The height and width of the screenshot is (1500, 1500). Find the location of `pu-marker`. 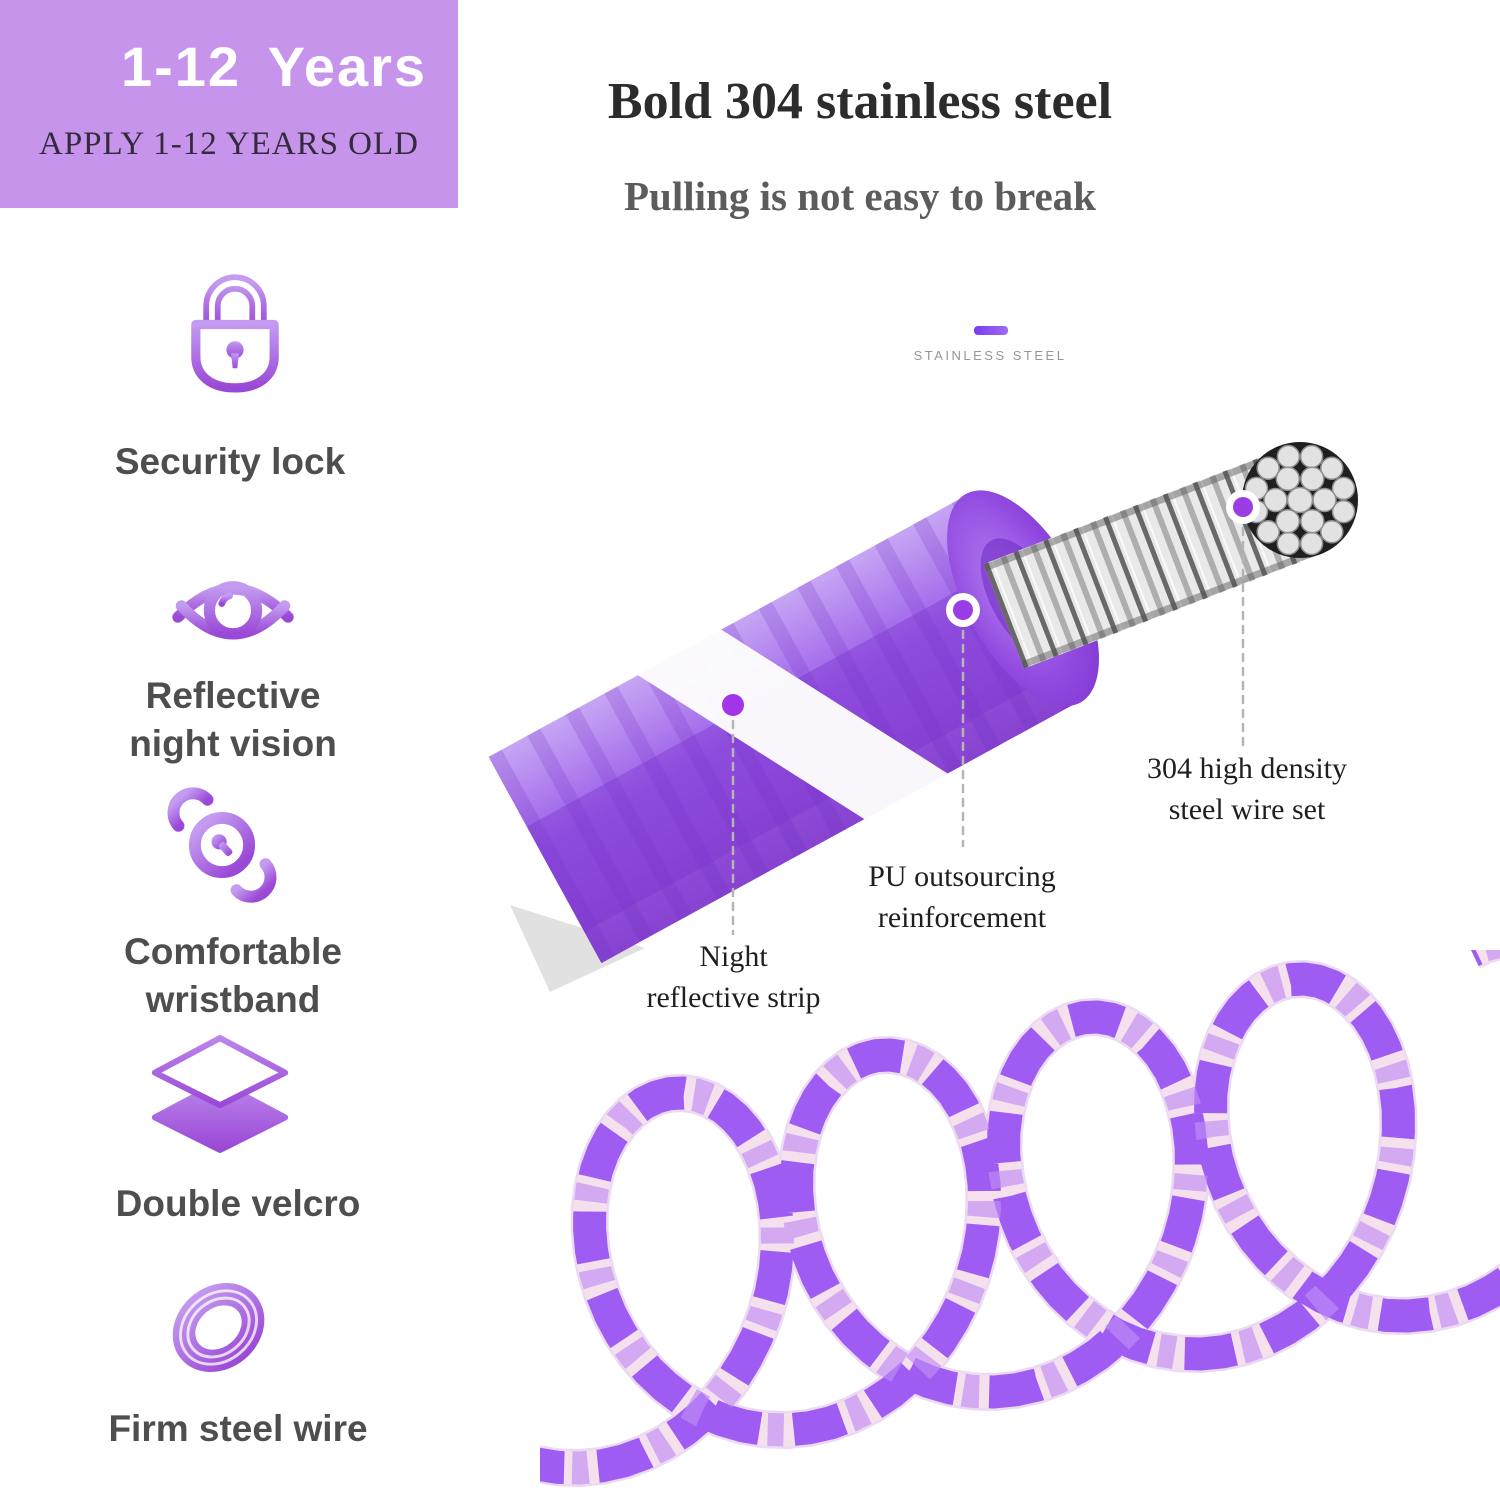

pu-marker is located at coordinates (963, 610).